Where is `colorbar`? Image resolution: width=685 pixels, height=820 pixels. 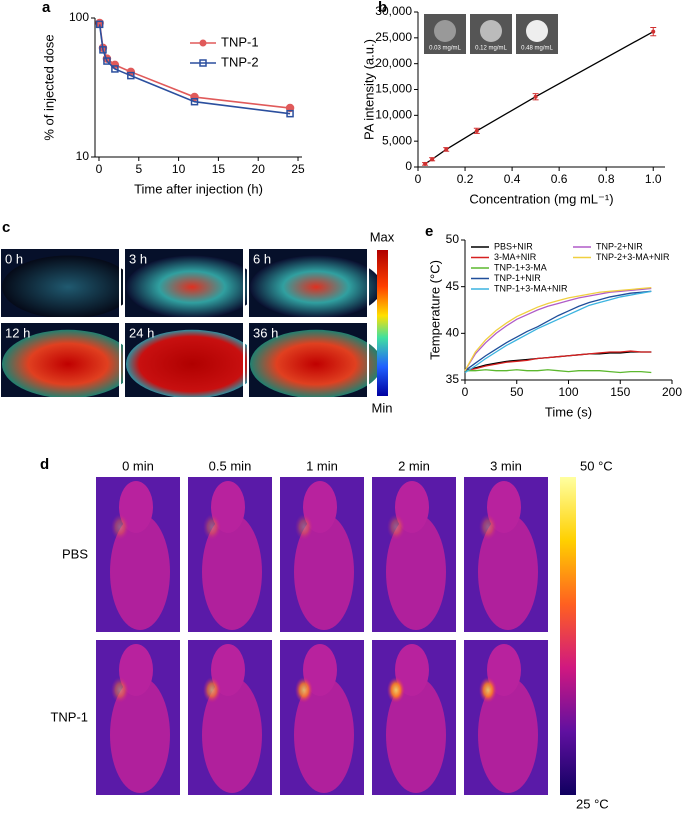
colorbar is located at coordinates (568, 636).